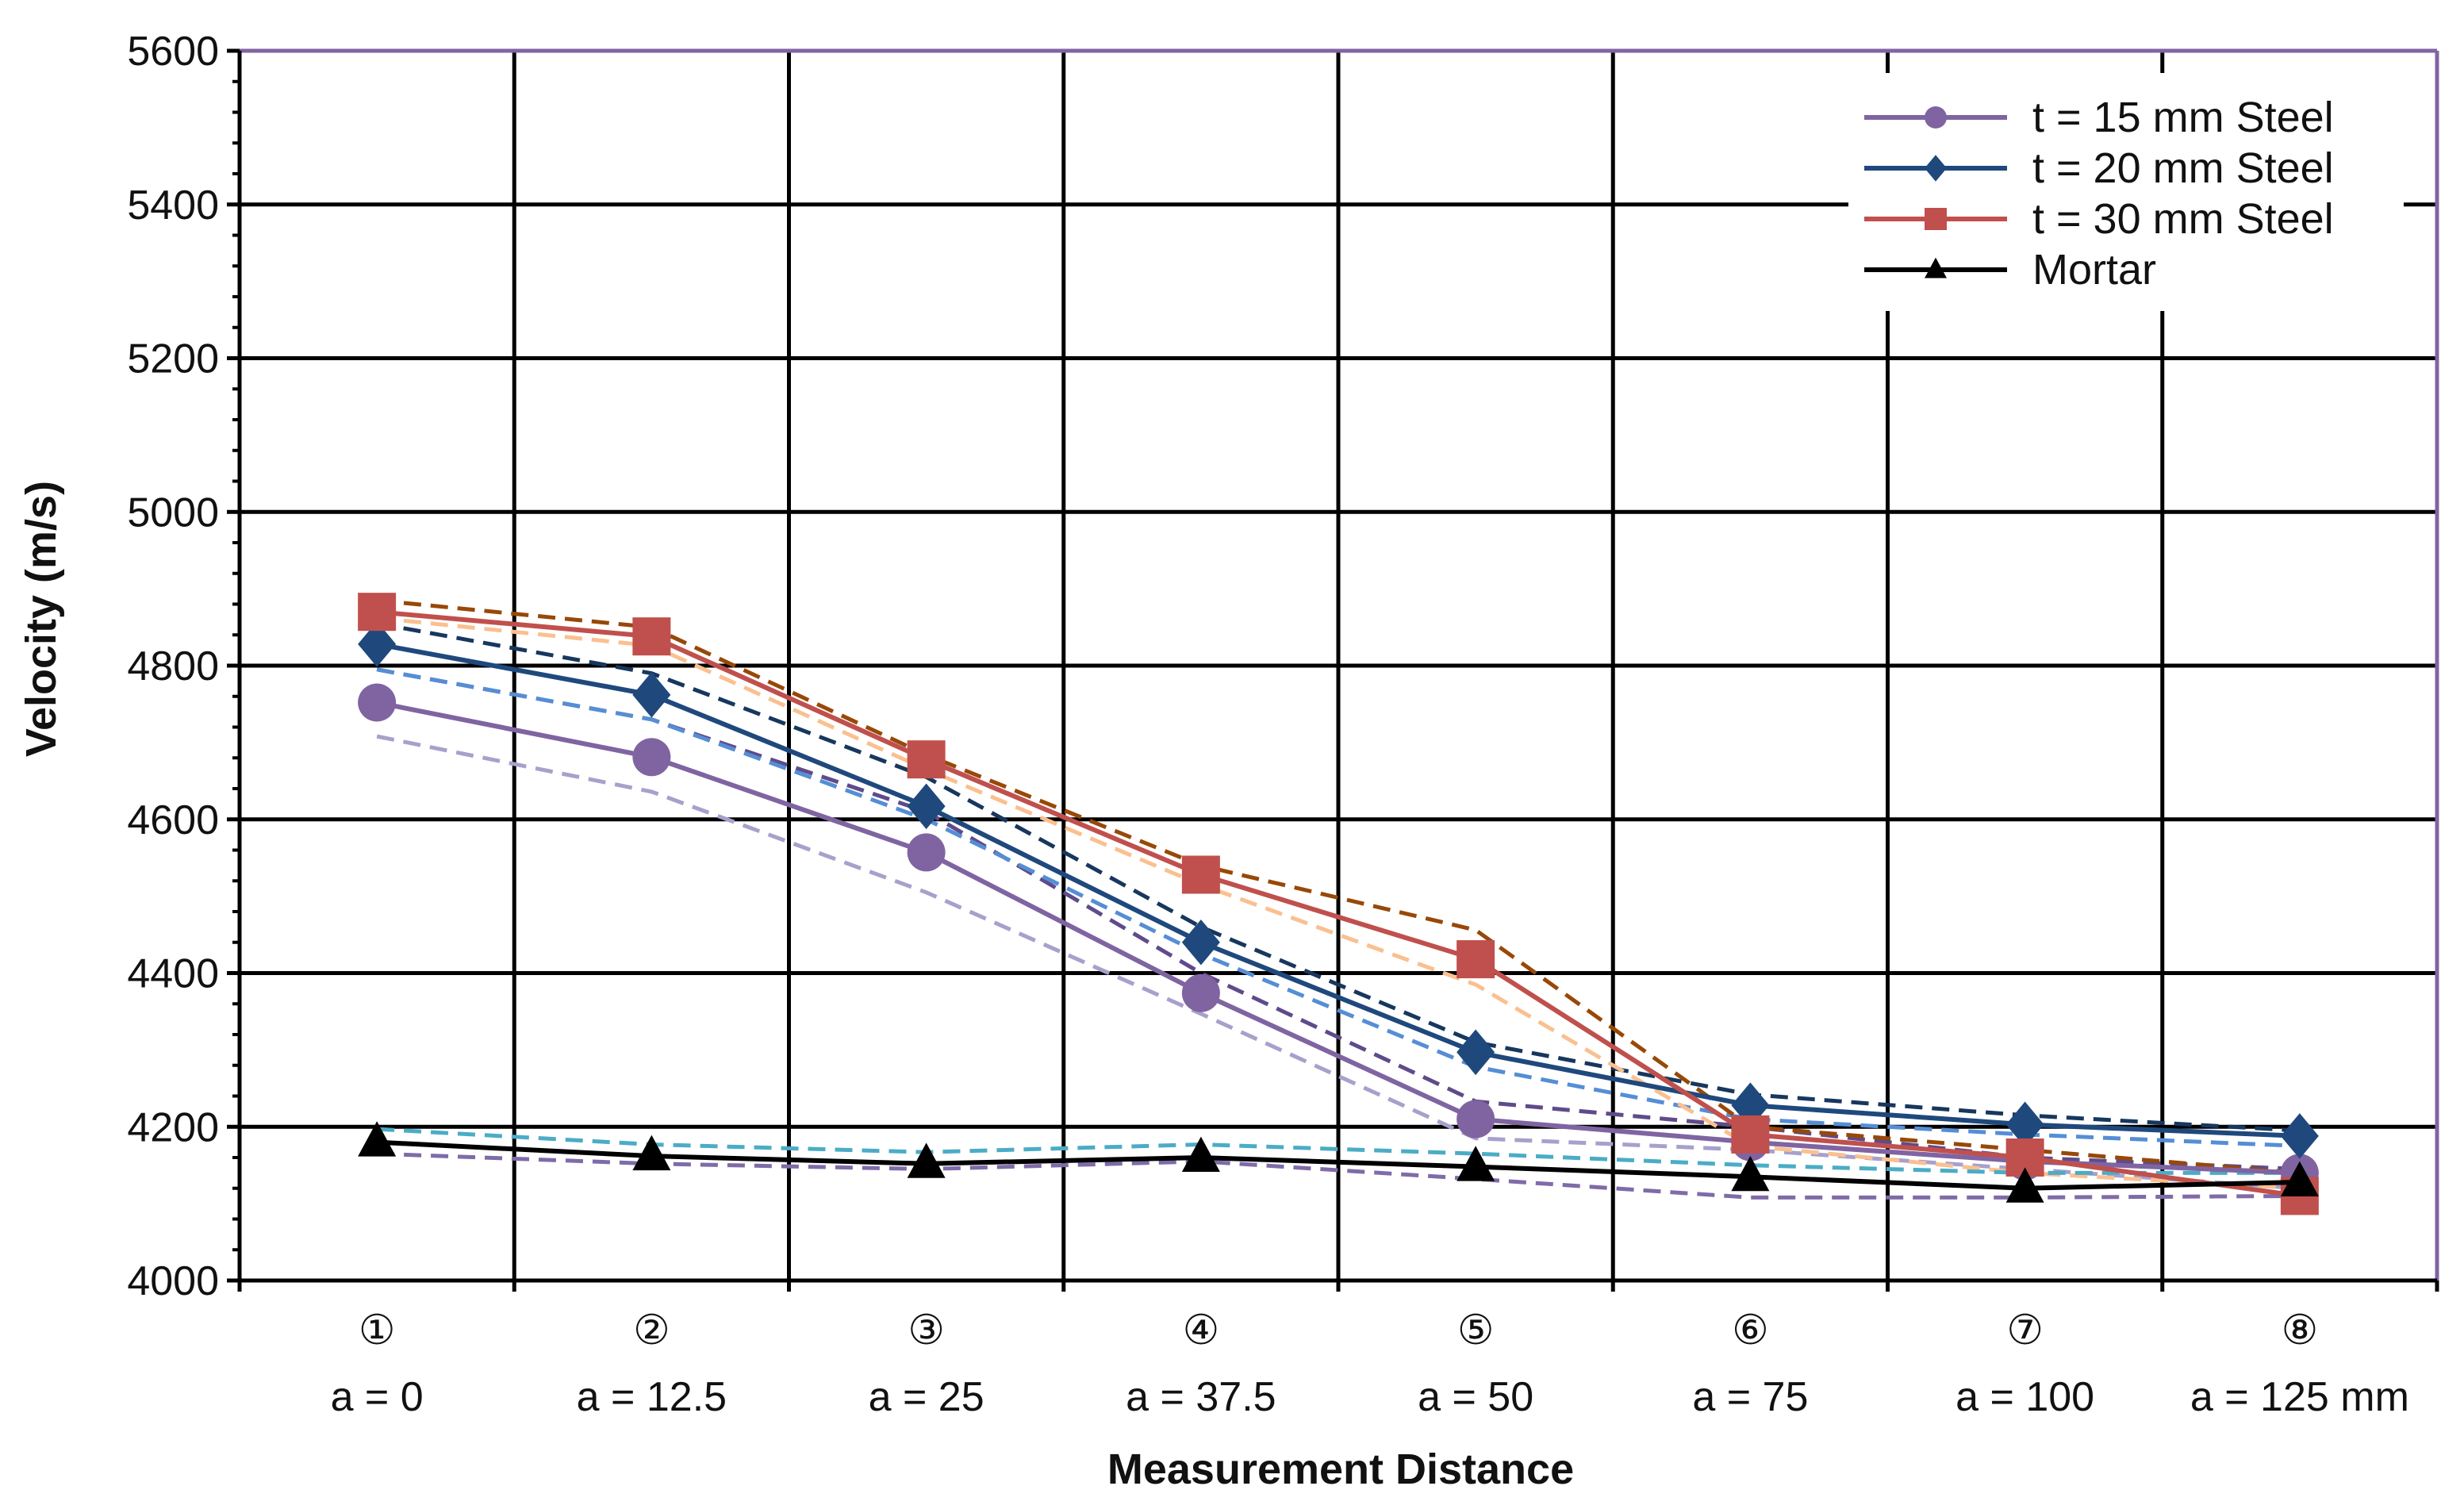  What do you see at coordinates (2183, 168) in the screenshot?
I see `legend-label: t = 20 mm Steel` at bounding box center [2183, 168].